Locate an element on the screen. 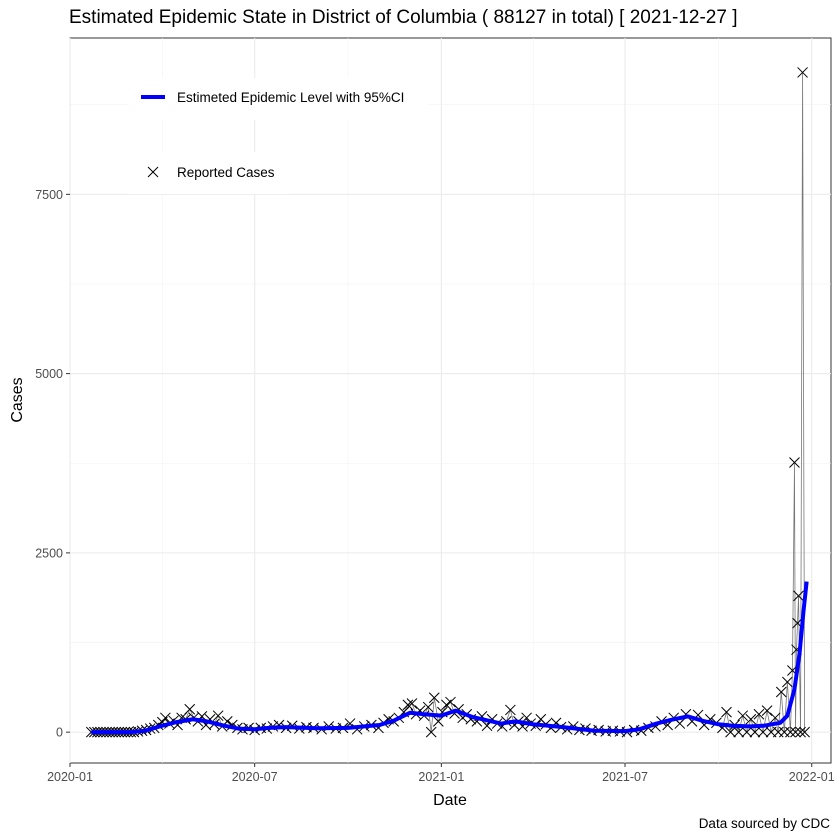 The width and height of the screenshot is (840, 840). y-axis: 0 2500 5000 7500 is located at coordinates (52, 464).